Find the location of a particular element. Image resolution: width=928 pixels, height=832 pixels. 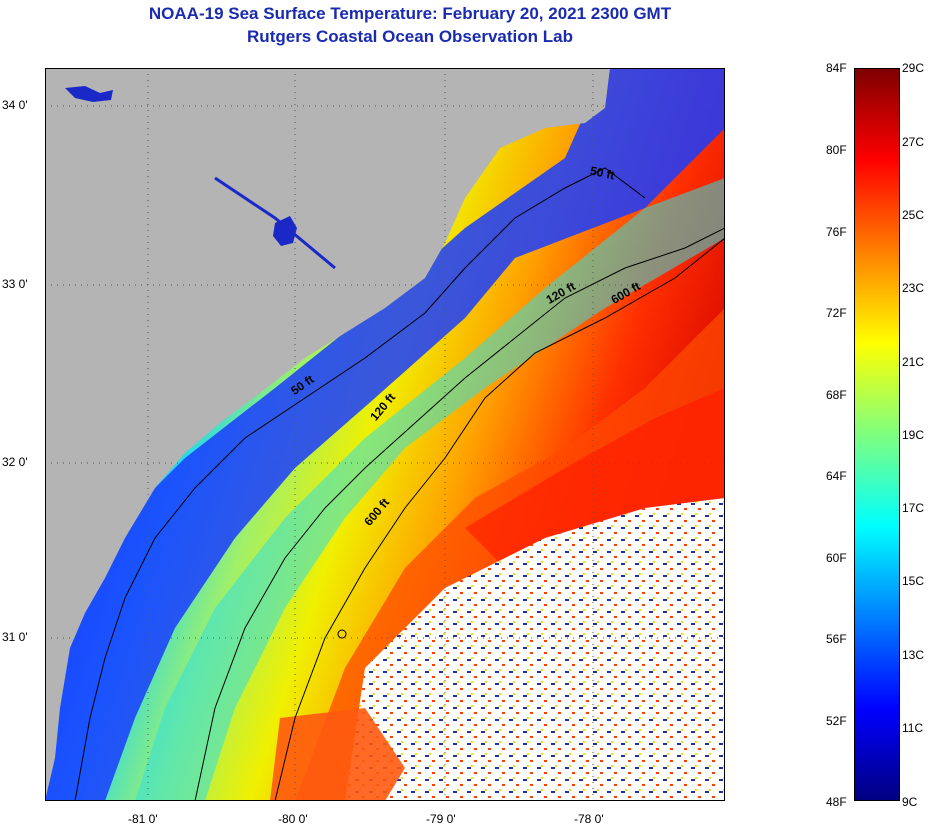

station-marker is located at coordinates (342, 634).